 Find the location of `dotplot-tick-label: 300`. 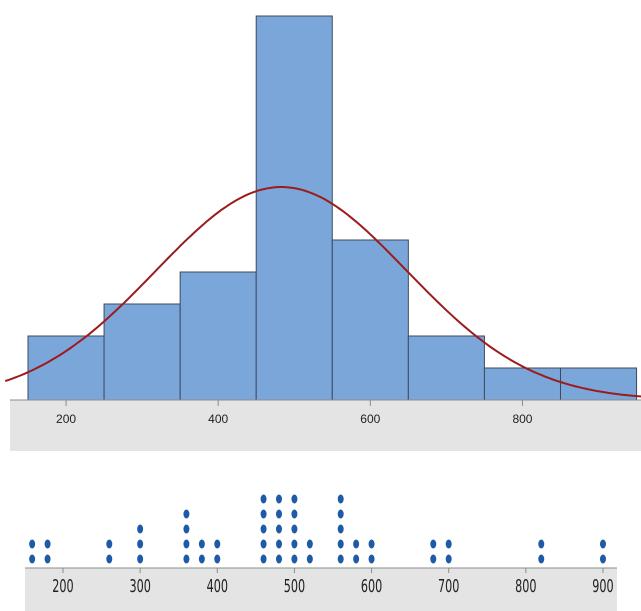

dotplot-tick-label: 300 is located at coordinates (139, 587).